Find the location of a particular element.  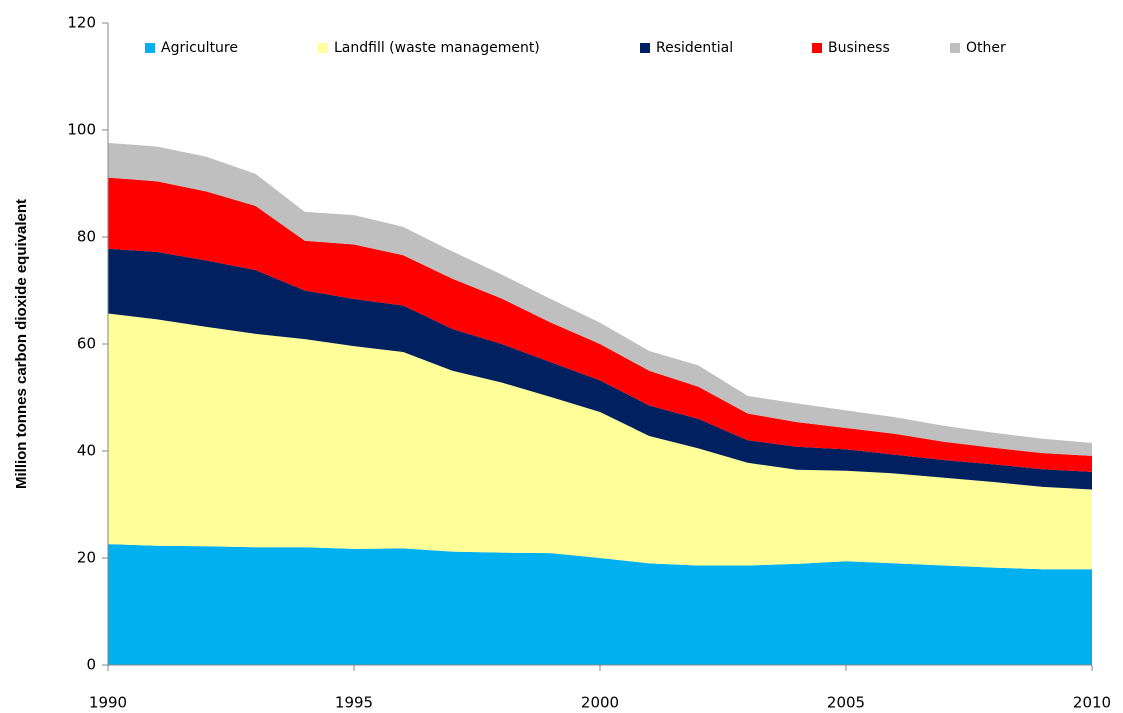

legend-label: Landfill (waste management) is located at coordinates (437, 48).